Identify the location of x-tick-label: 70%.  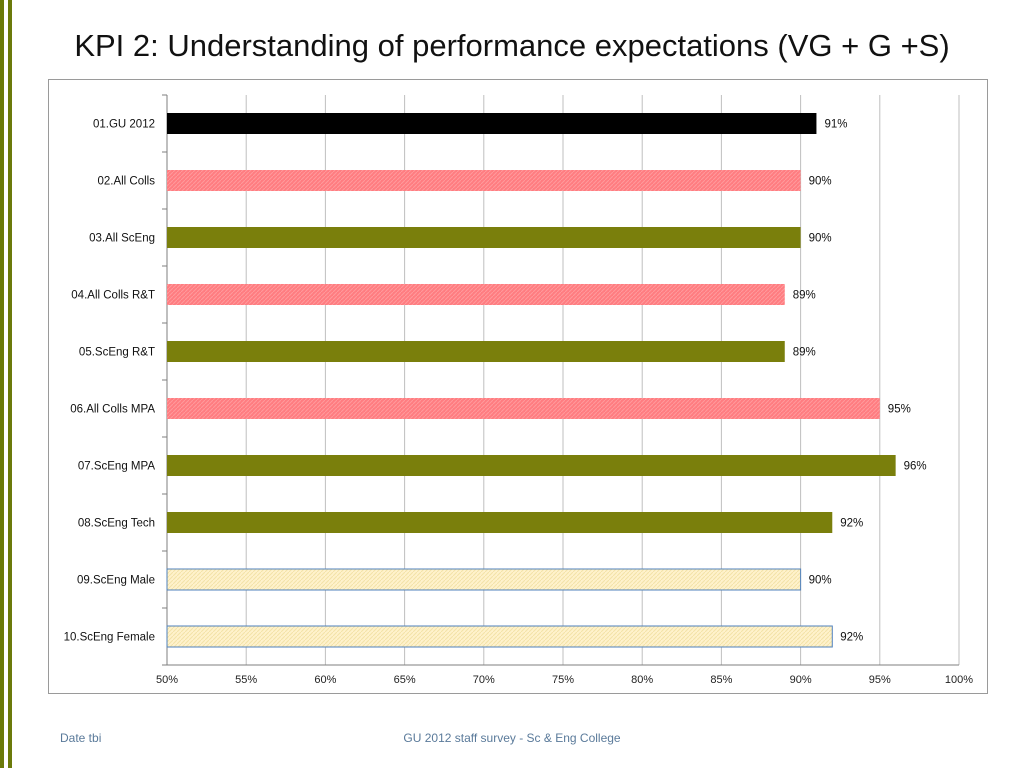
(484, 680).